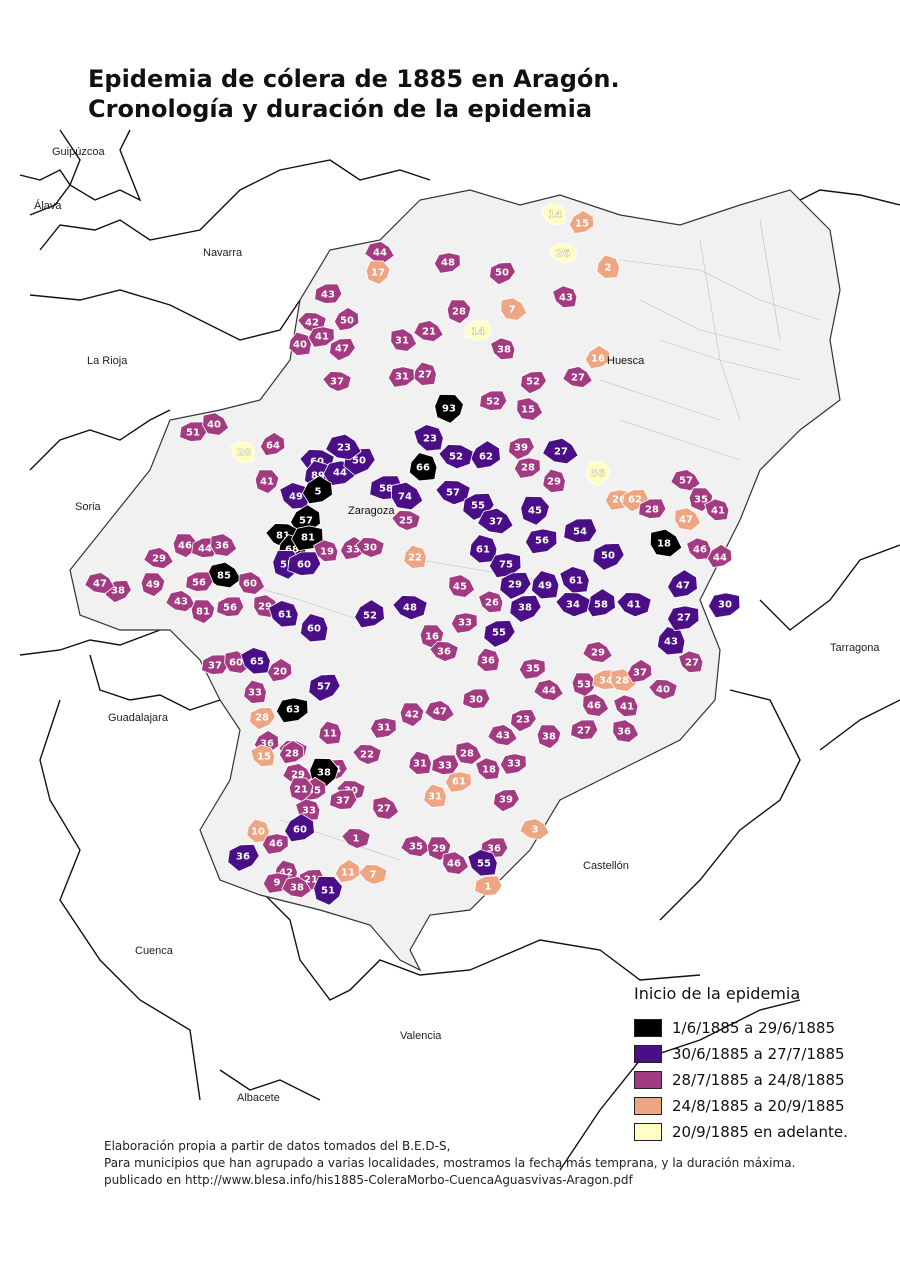  What do you see at coordinates (223, 253) in the screenshot?
I see `region-label-navarra: Navarra` at bounding box center [223, 253].